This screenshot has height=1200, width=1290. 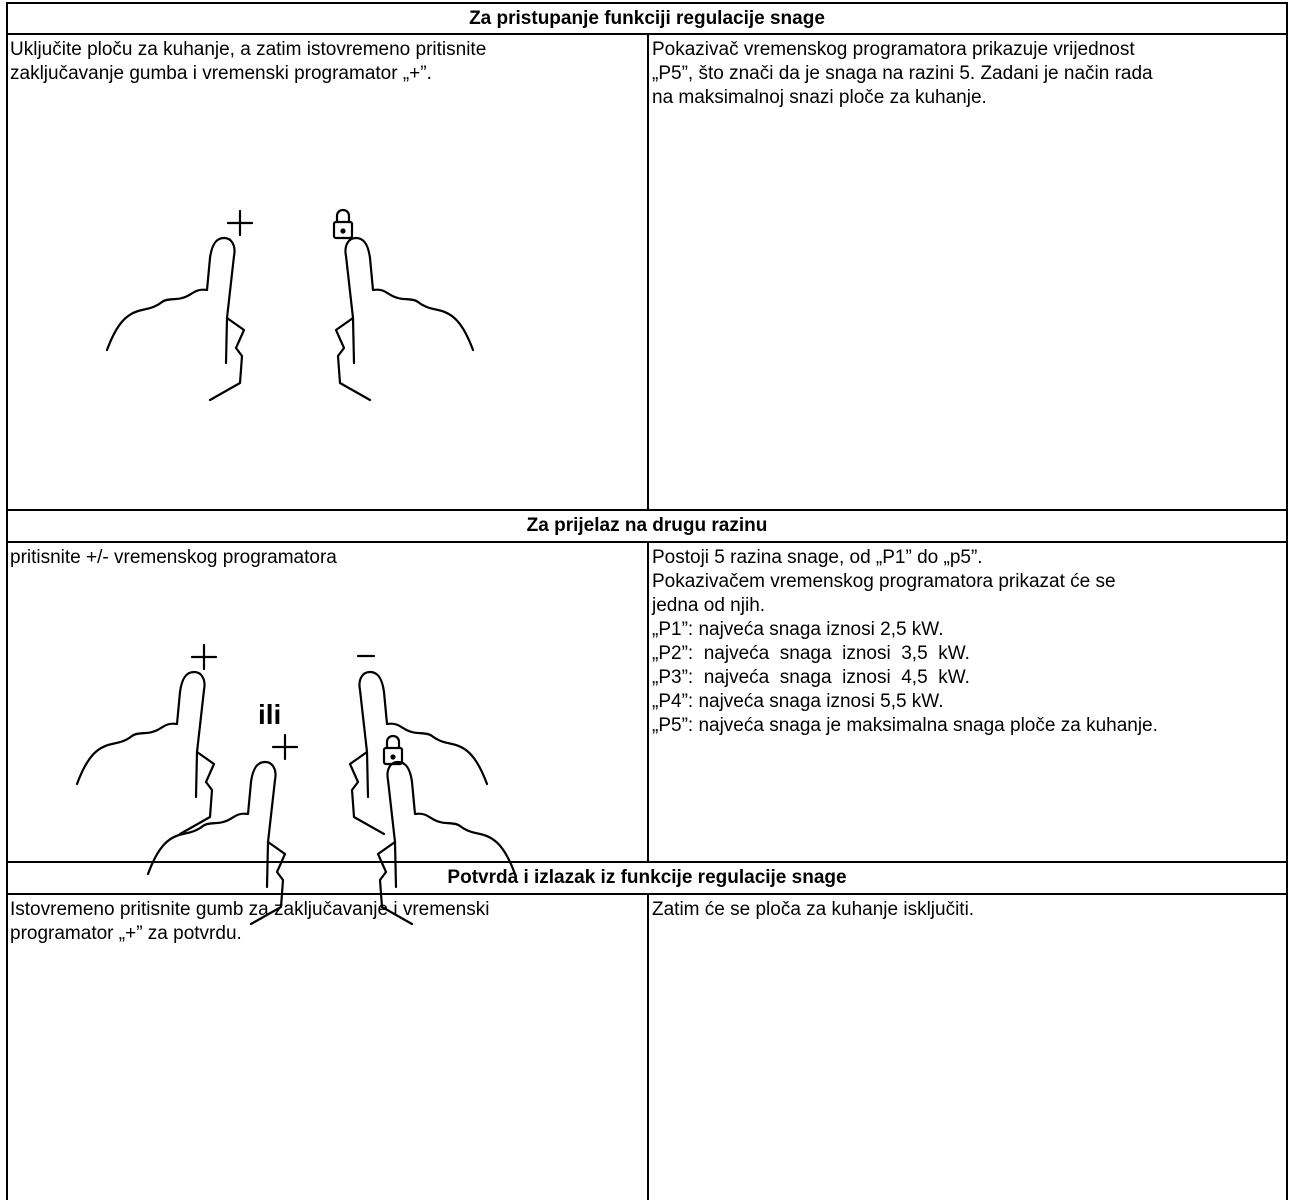 I want to click on text-line: Zatim će se ploča za kuhanje isključiti., so click(x=813, y=909).